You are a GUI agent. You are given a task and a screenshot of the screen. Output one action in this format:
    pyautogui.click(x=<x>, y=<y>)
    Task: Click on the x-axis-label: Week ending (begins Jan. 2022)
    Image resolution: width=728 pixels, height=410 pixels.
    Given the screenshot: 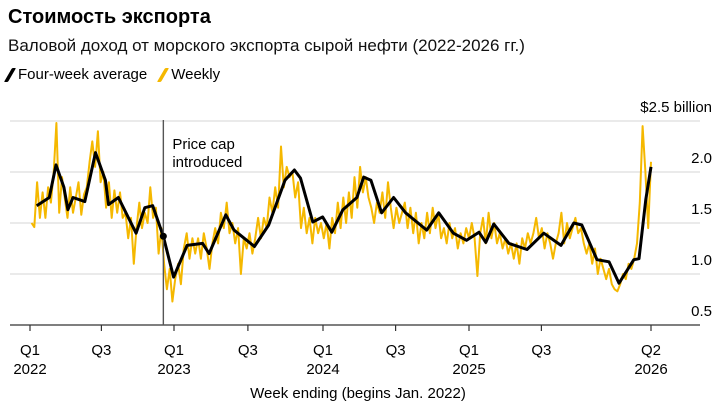 What is the action you would take?
    pyautogui.click(x=358, y=393)
    